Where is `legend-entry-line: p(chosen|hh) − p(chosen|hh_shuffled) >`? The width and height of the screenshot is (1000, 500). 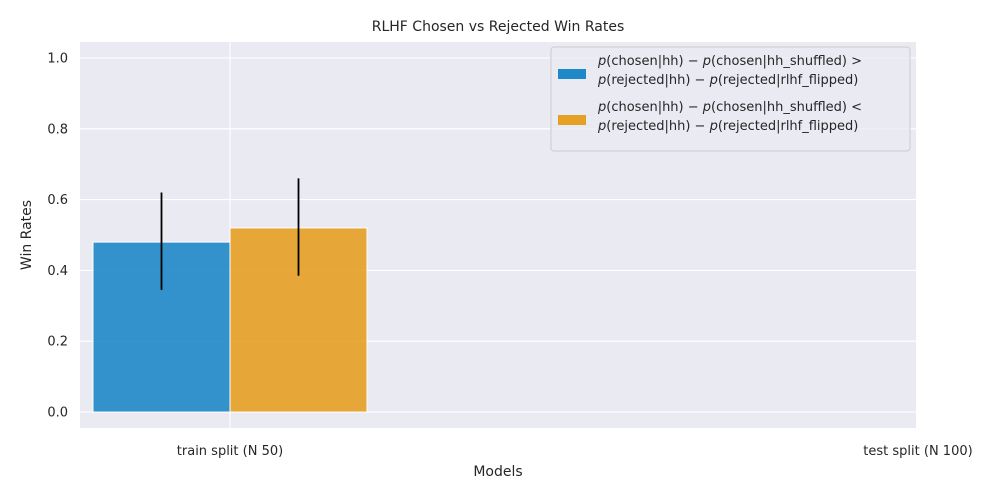 legend-entry-line: p(chosen|hh) − p(chosen|hh_shuffled) > is located at coordinates (729, 61).